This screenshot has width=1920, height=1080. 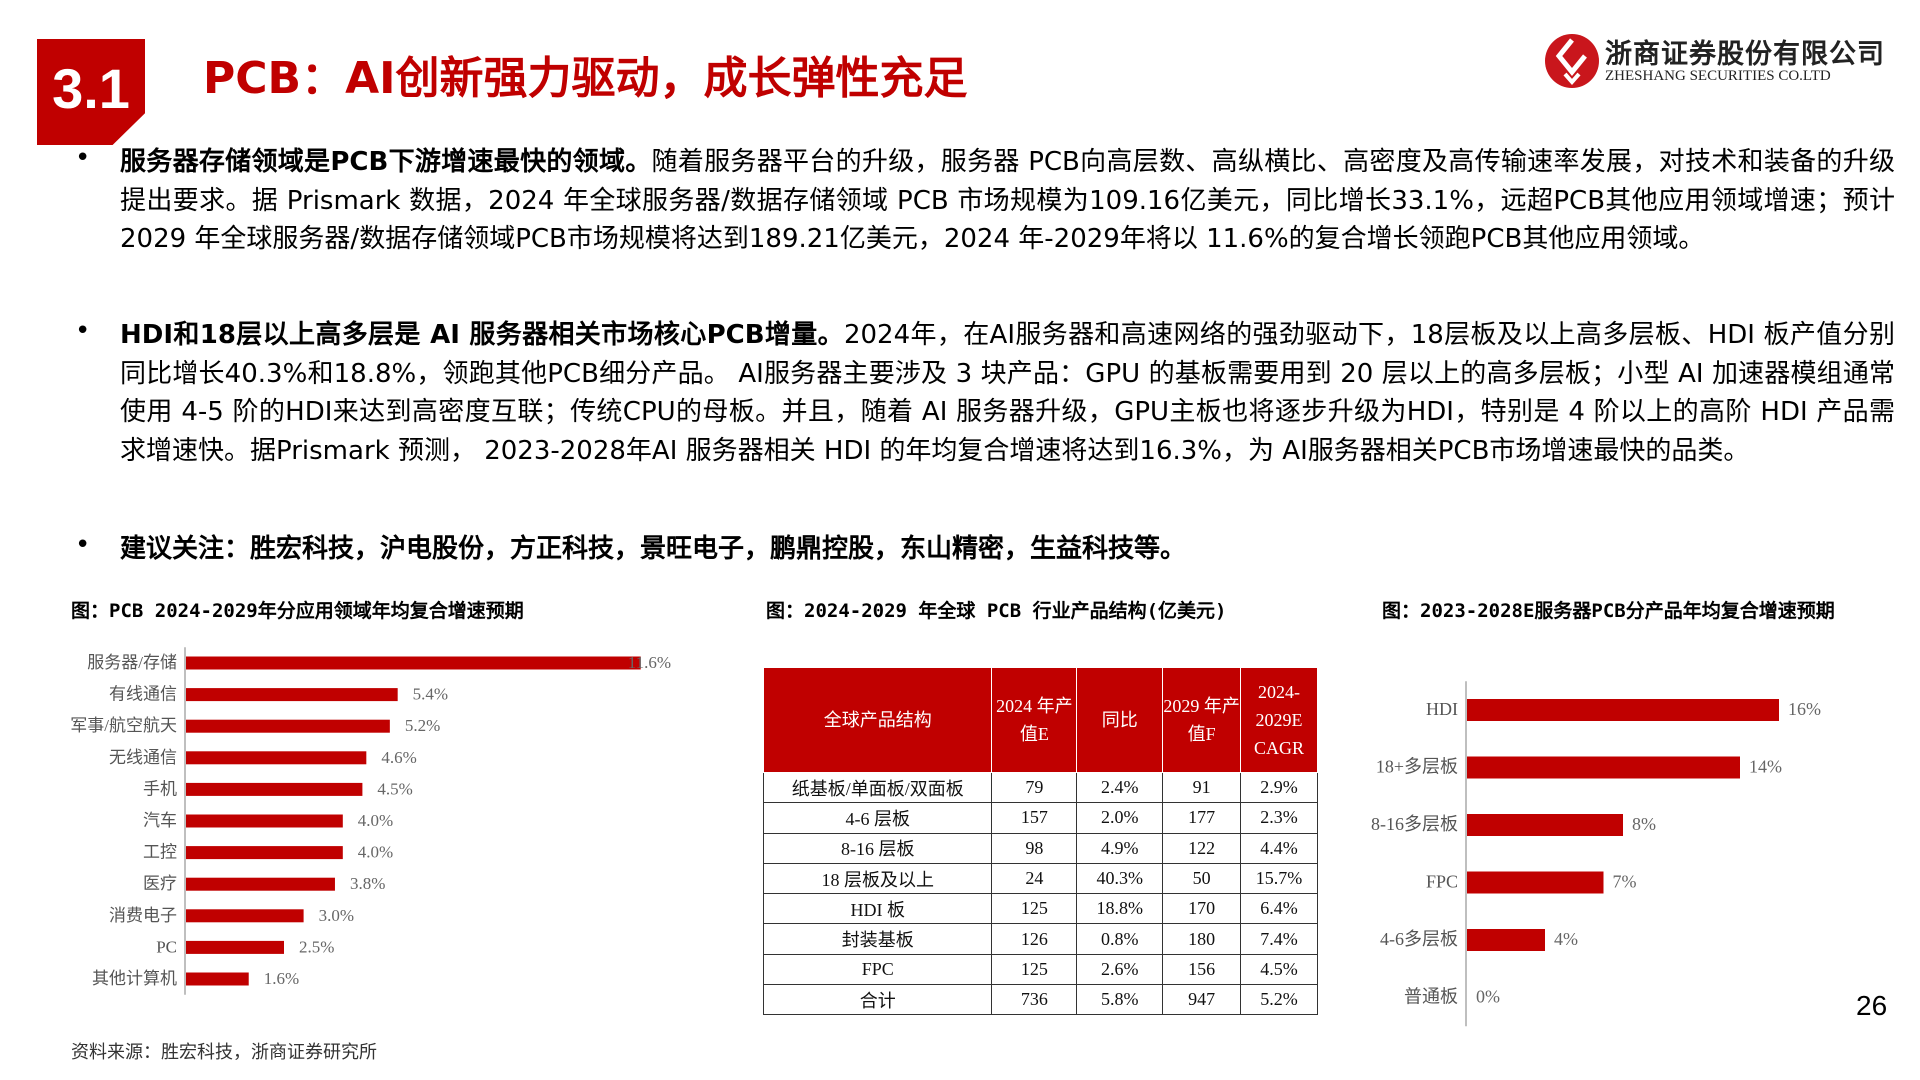 What do you see at coordinates (1872, 1005) in the screenshot?
I see `page-number: 26` at bounding box center [1872, 1005].